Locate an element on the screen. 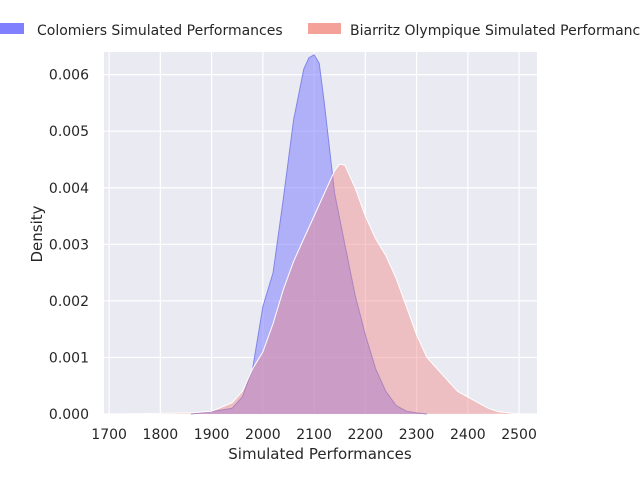  x-axis-ticks: 1700 1800 1900 2000 2100 2200 2300 2400 2500 is located at coordinates (314, 435).